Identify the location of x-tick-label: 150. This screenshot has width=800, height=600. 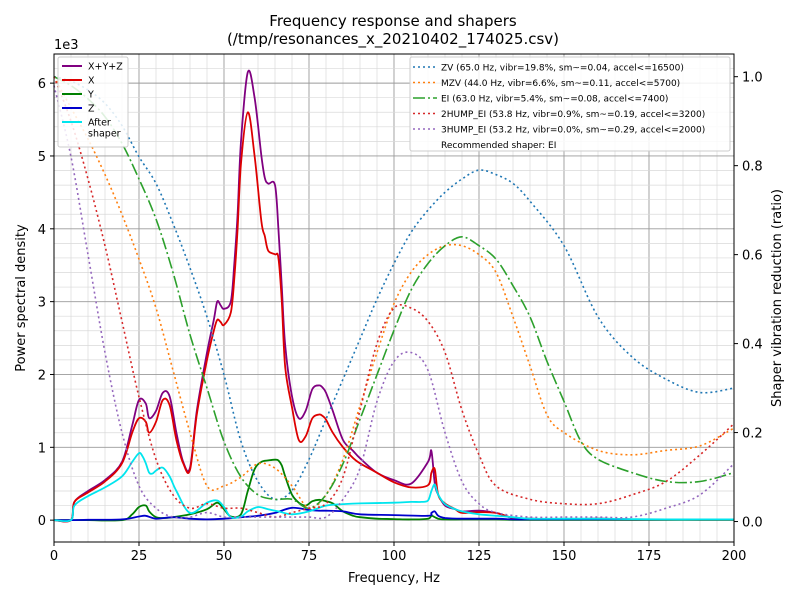
(564, 556).